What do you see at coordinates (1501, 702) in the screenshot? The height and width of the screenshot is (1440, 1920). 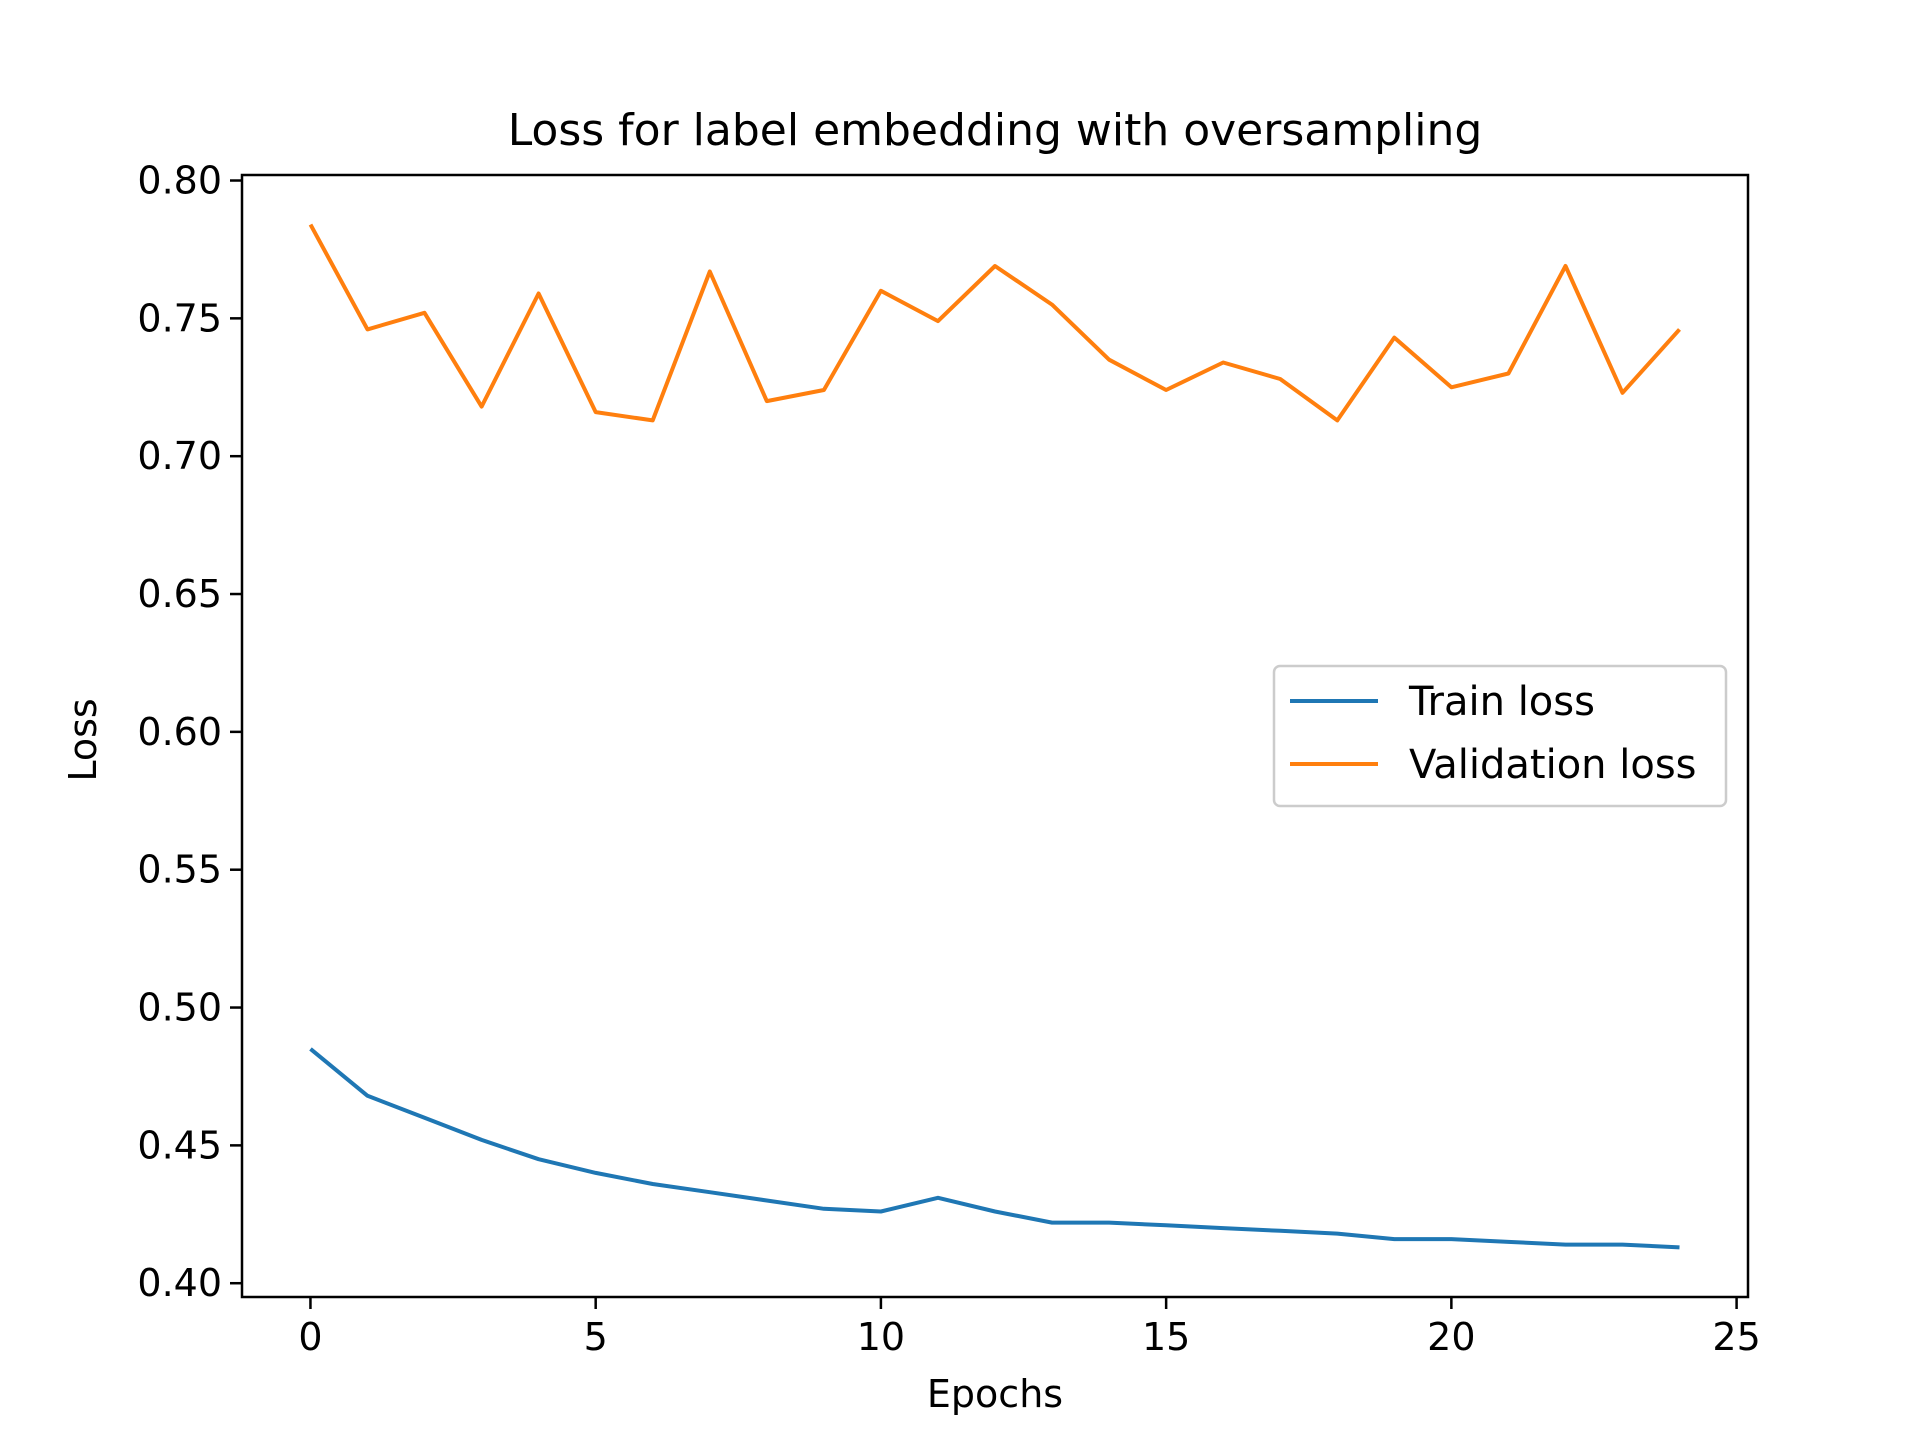 I see `legend-label: Train loss` at bounding box center [1501, 702].